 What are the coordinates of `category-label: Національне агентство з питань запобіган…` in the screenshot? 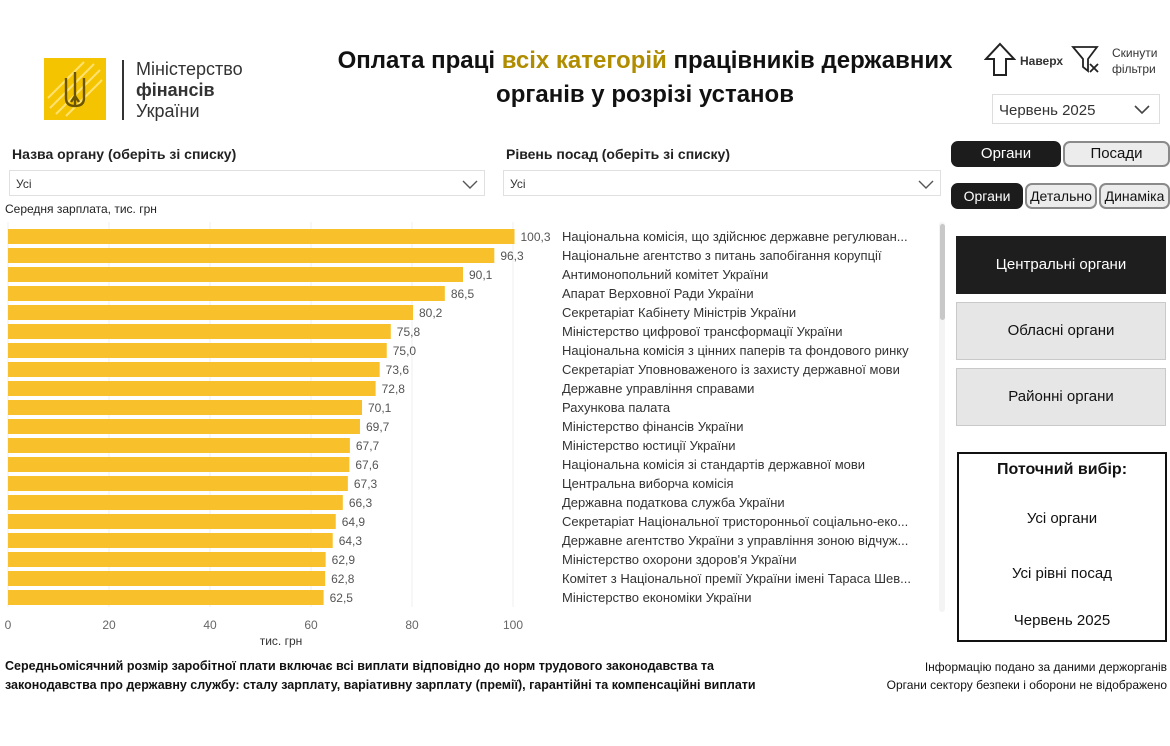 It's located at (722, 255).